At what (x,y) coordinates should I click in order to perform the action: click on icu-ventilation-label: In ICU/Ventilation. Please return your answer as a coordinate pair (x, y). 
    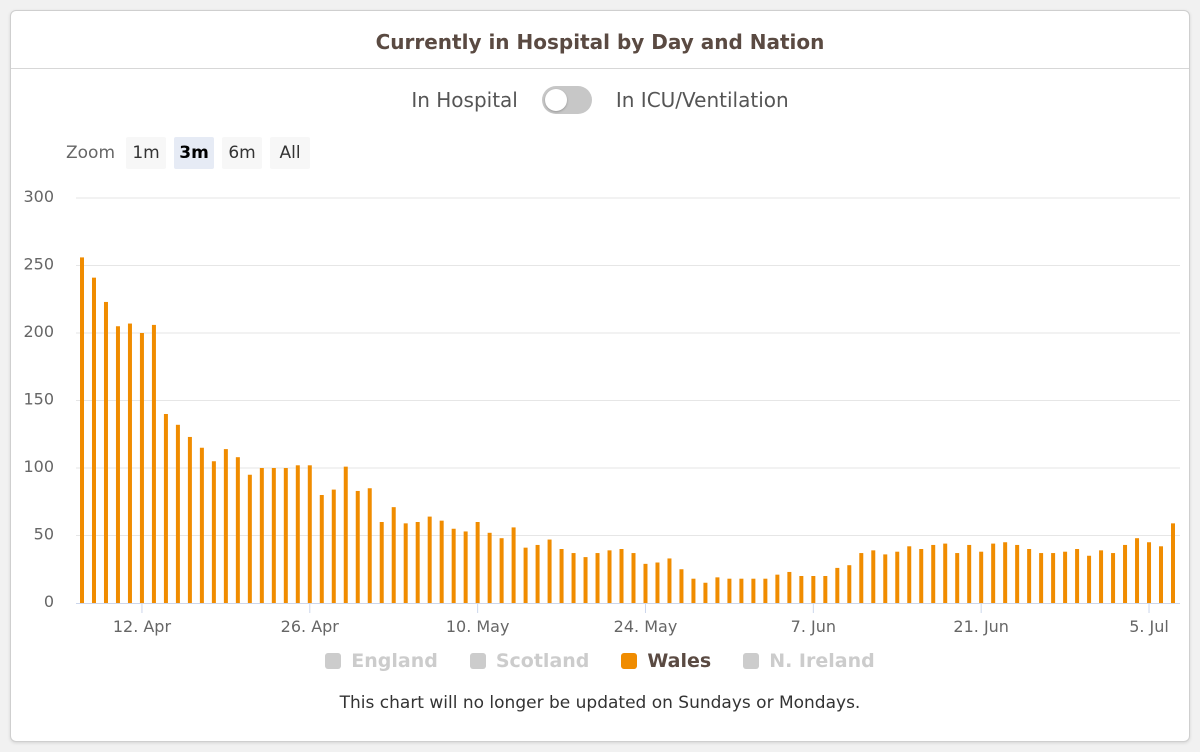
    Looking at the image, I should click on (702, 100).